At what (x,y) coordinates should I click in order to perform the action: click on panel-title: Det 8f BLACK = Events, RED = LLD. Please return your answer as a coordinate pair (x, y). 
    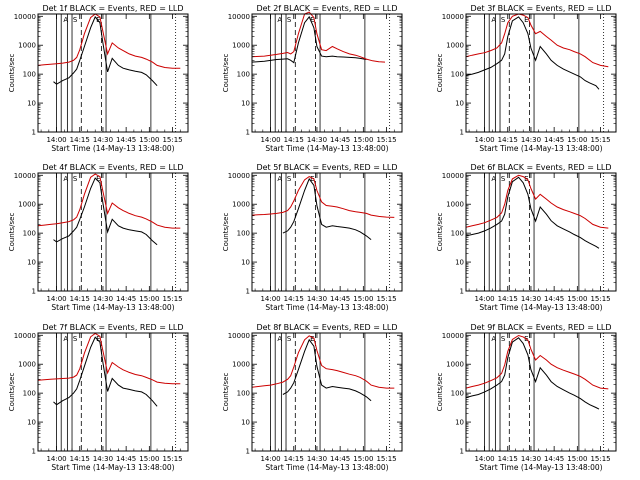
    Looking at the image, I should click on (326, 327).